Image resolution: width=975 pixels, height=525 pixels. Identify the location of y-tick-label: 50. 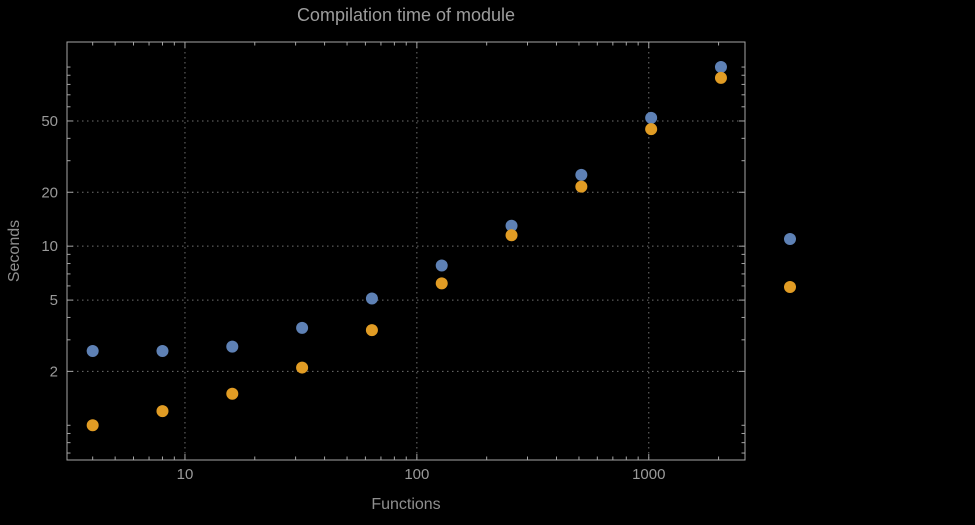
(49, 121).